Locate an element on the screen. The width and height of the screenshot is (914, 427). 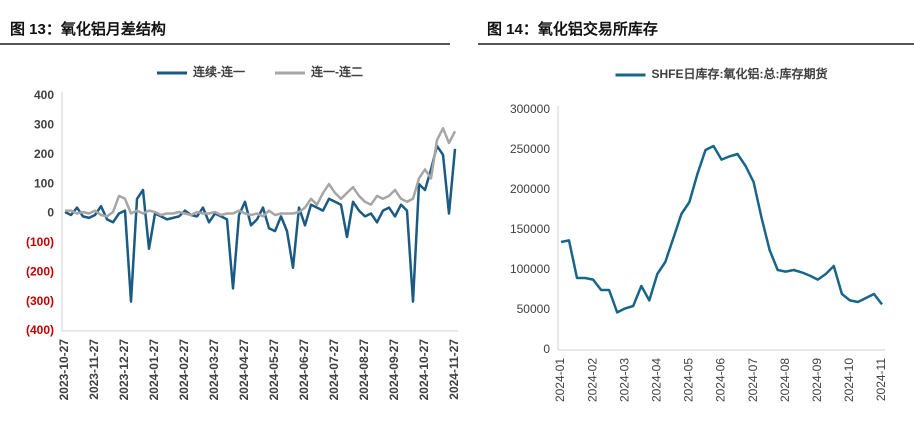
x-tick-label: 2024-10 is located at coordinates (849, 380).